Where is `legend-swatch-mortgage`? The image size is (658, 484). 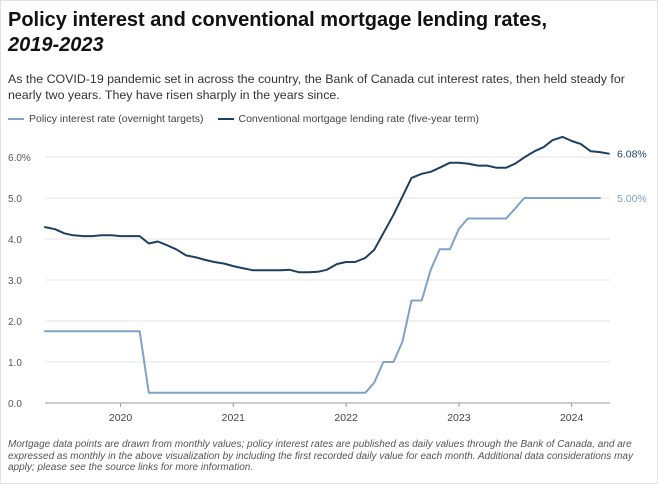 legend-swatch-mortgage is located at coordinates (225, 119).